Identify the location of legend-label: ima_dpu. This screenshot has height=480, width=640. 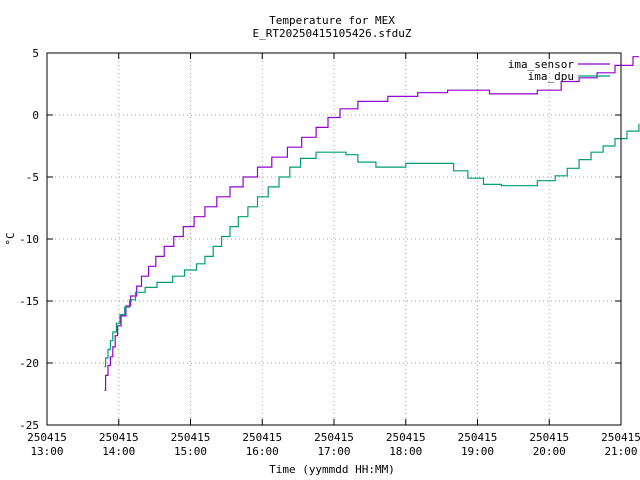
(551, 76).